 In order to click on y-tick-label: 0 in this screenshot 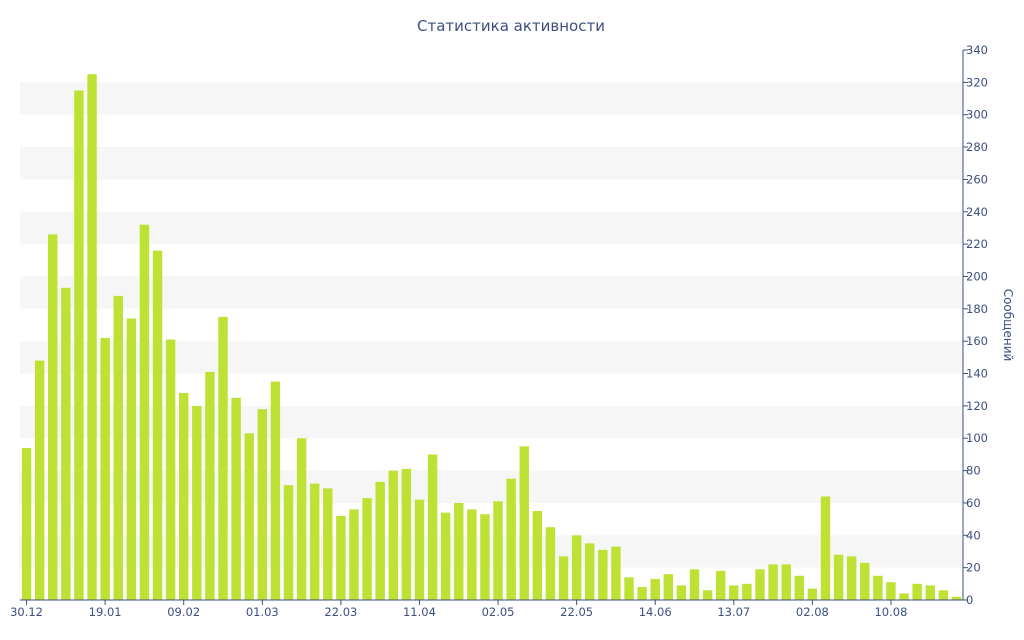, I will do `click(969, 600)`.